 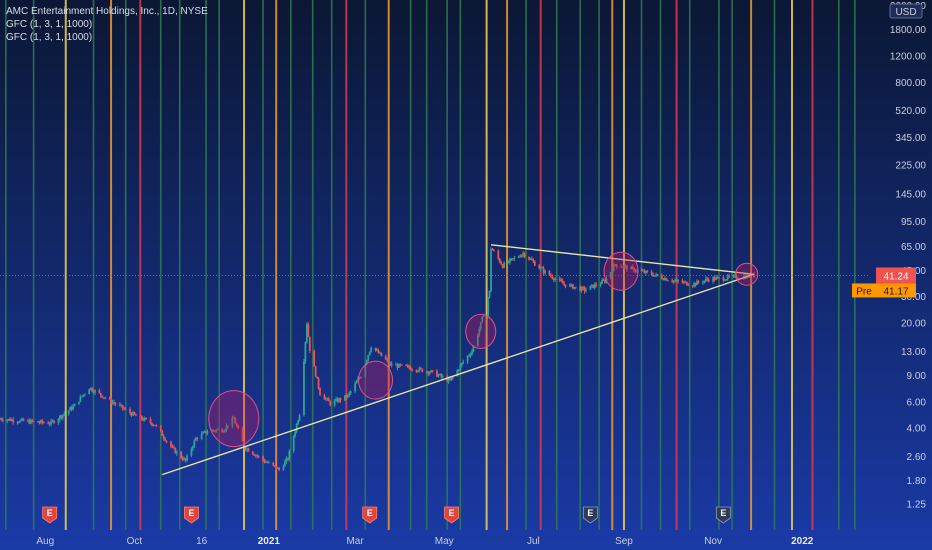 I want to click on x-tick-label: Oct, so click(x=135, y=541).